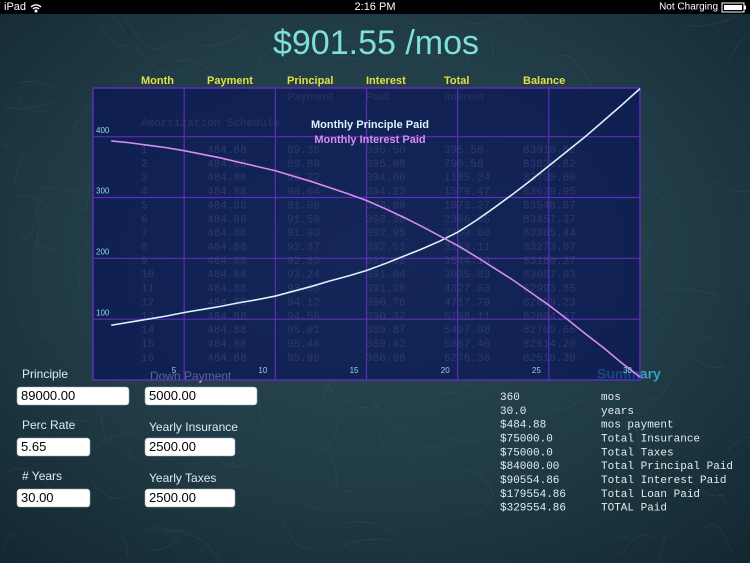  What do you see at coordinates (663, 481) in the screenshot?
I see `summary-cell: Total Interest Paid` at bounding box center [663, 481].